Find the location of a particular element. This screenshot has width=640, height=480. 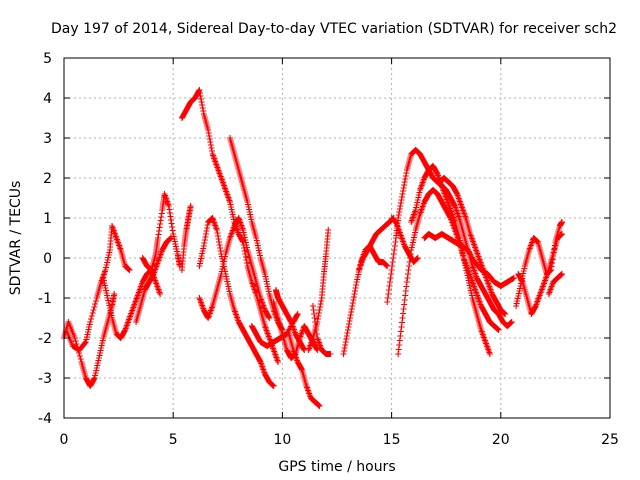

x-tick-label: 15 is located at coordinates (392, 440).